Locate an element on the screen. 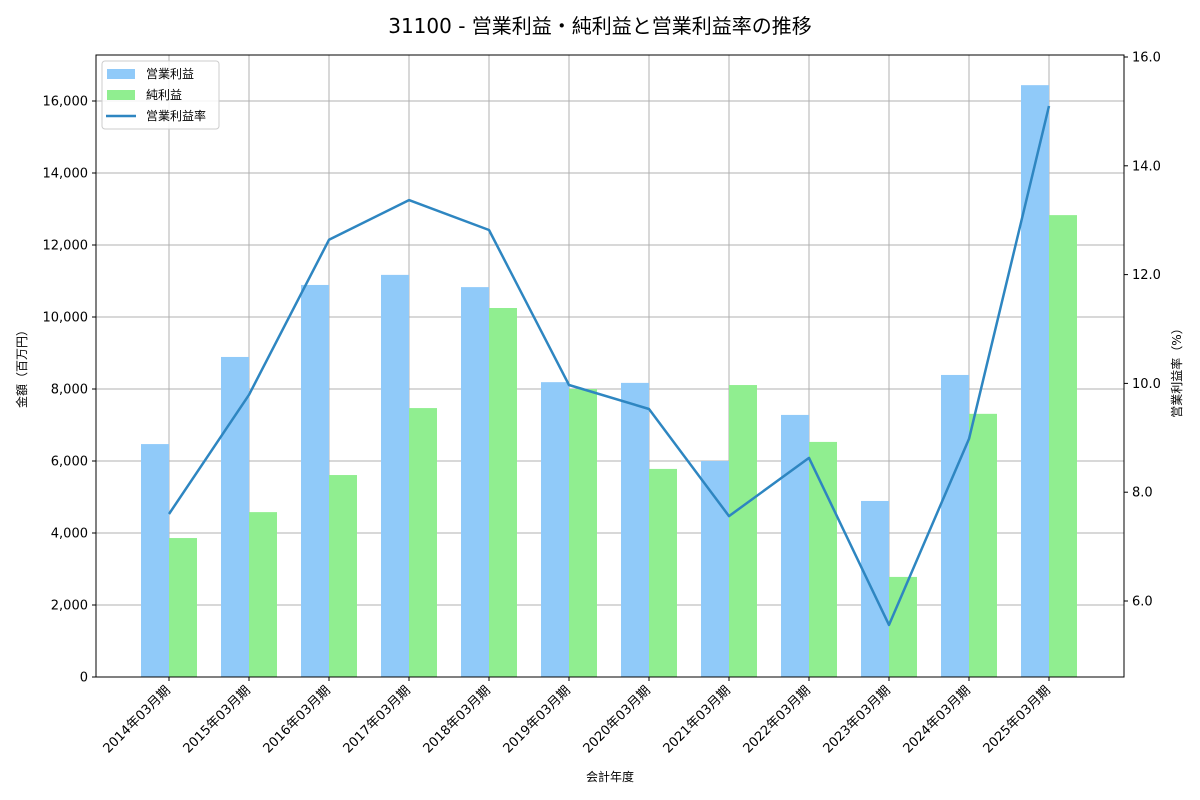 This screenshot has width=1200, height=800. x-axis-label: 会計年度 is located at coordinates (610, 776).